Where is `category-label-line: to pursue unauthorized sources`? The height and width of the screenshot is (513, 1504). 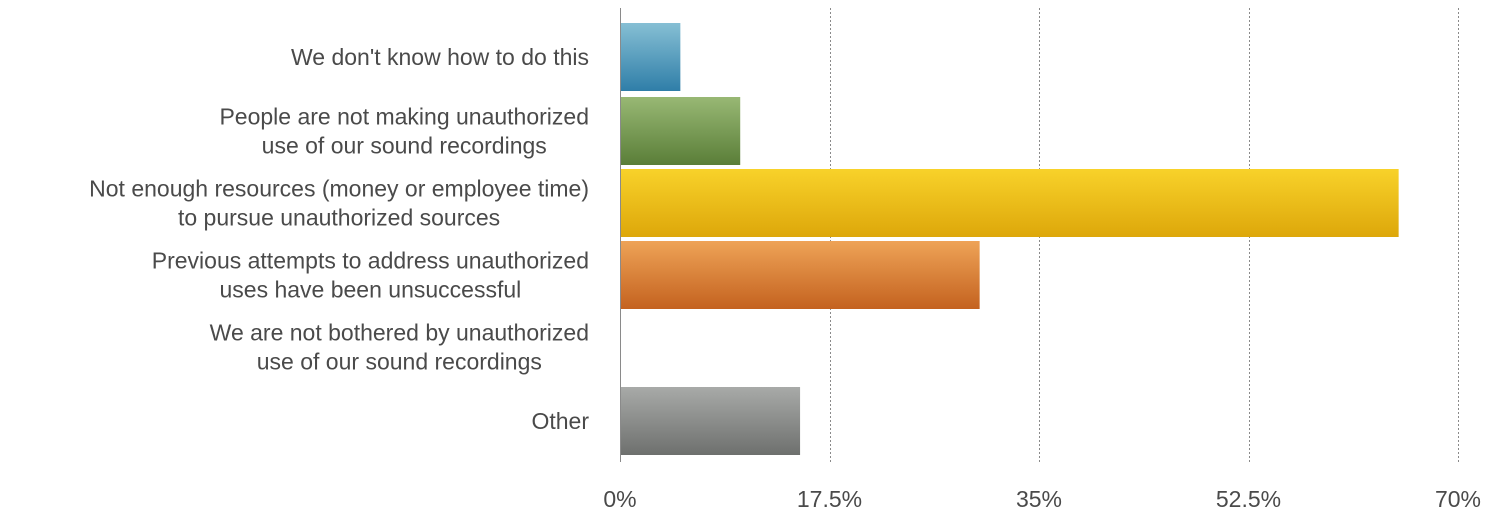
category-label-line: to pursue unauthorized sources is located at coordinates (339, 218).